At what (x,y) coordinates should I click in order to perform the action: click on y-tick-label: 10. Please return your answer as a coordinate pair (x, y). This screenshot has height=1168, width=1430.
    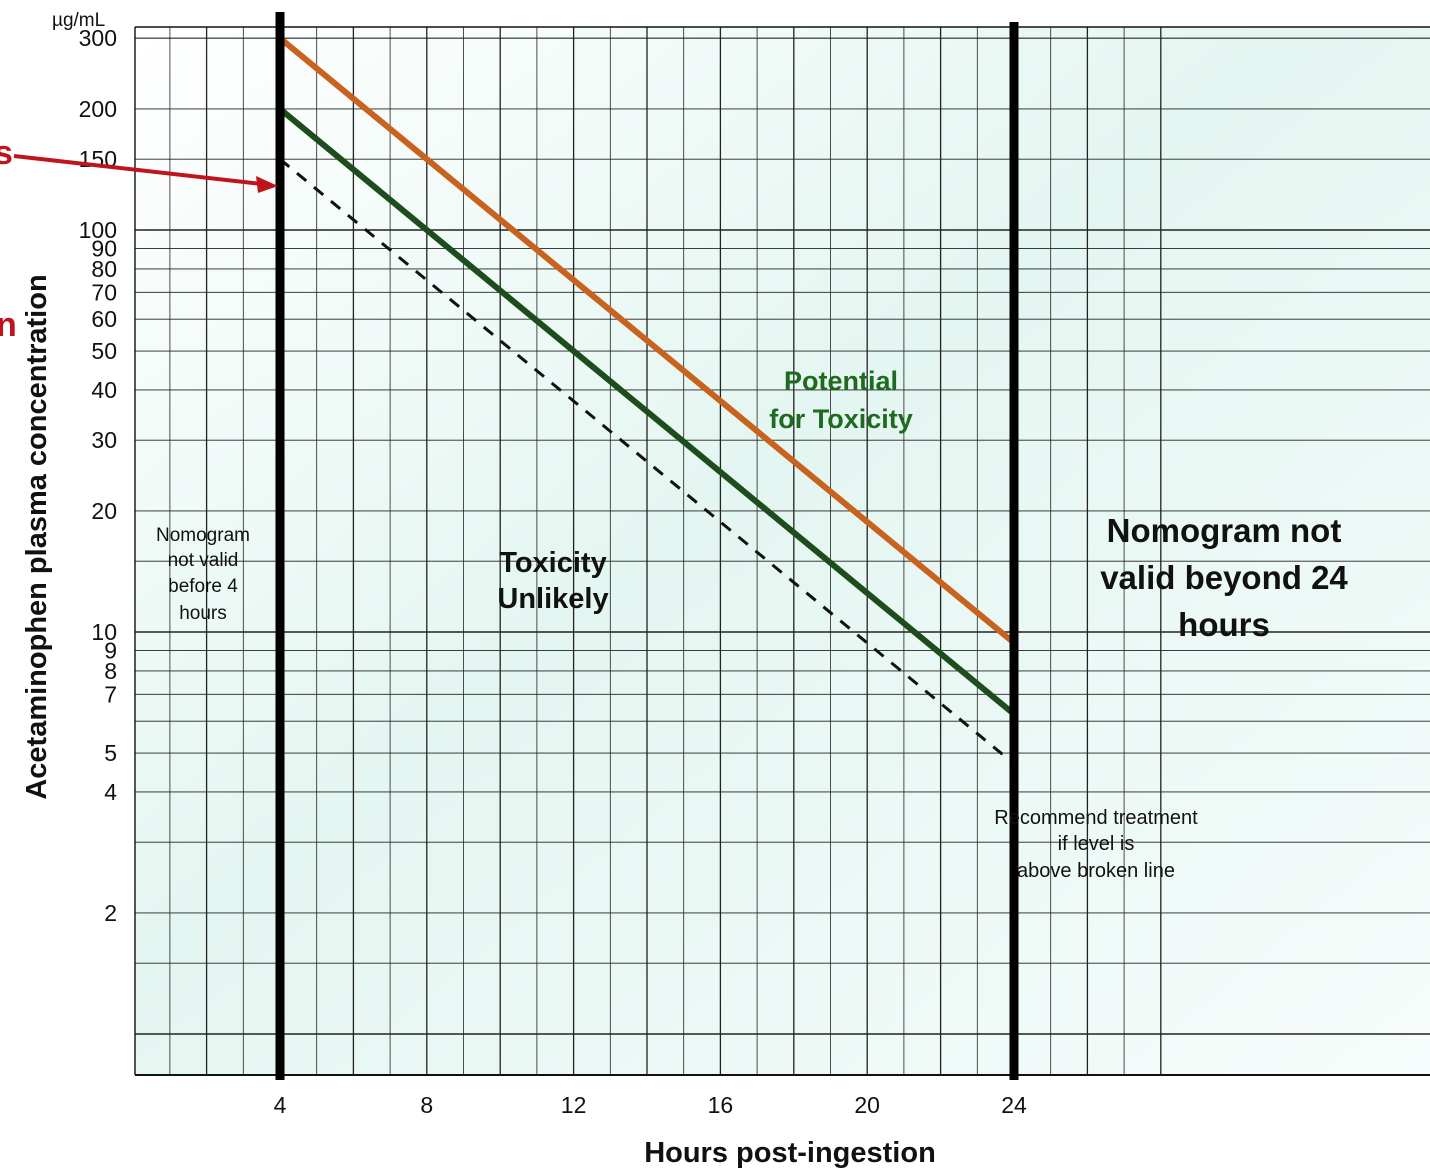
    Looking at the image, I should click on (104, 632).